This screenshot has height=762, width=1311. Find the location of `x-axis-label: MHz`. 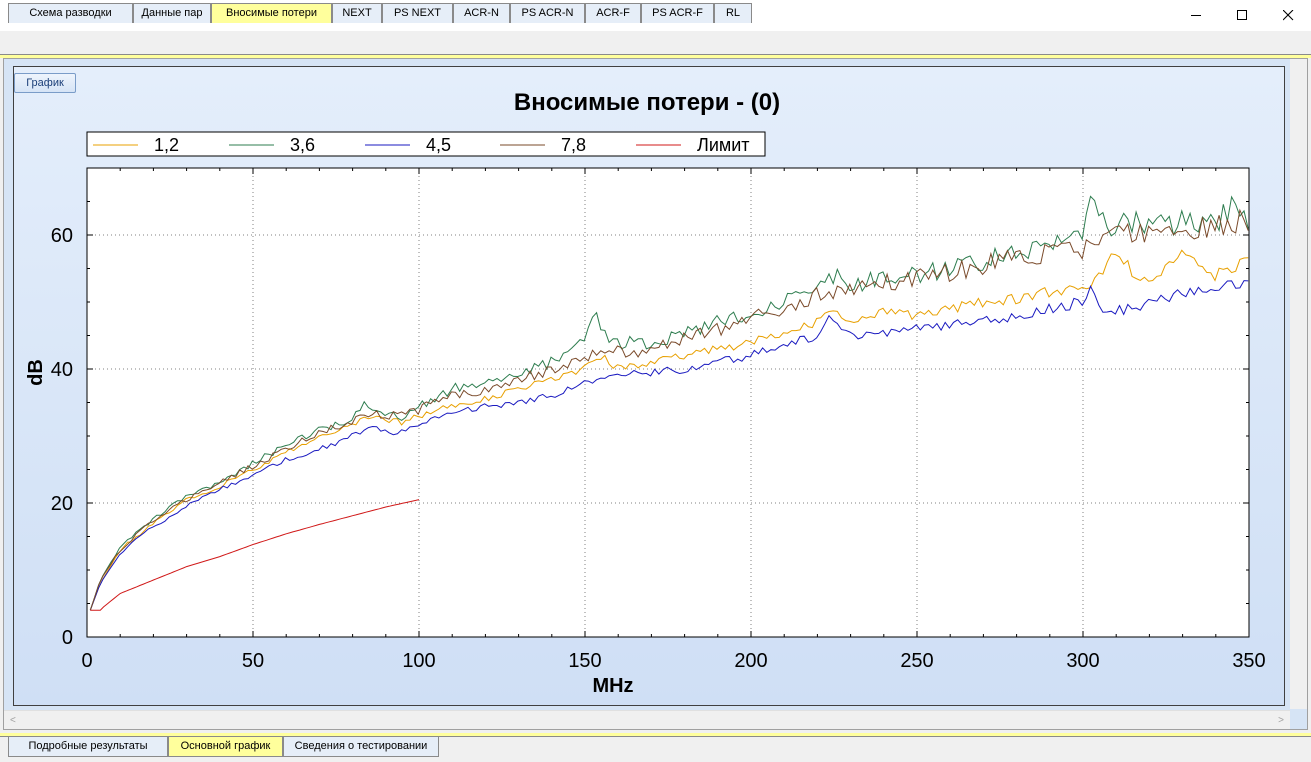

x-axis-label: MHz is located at coordinates (612, 686).